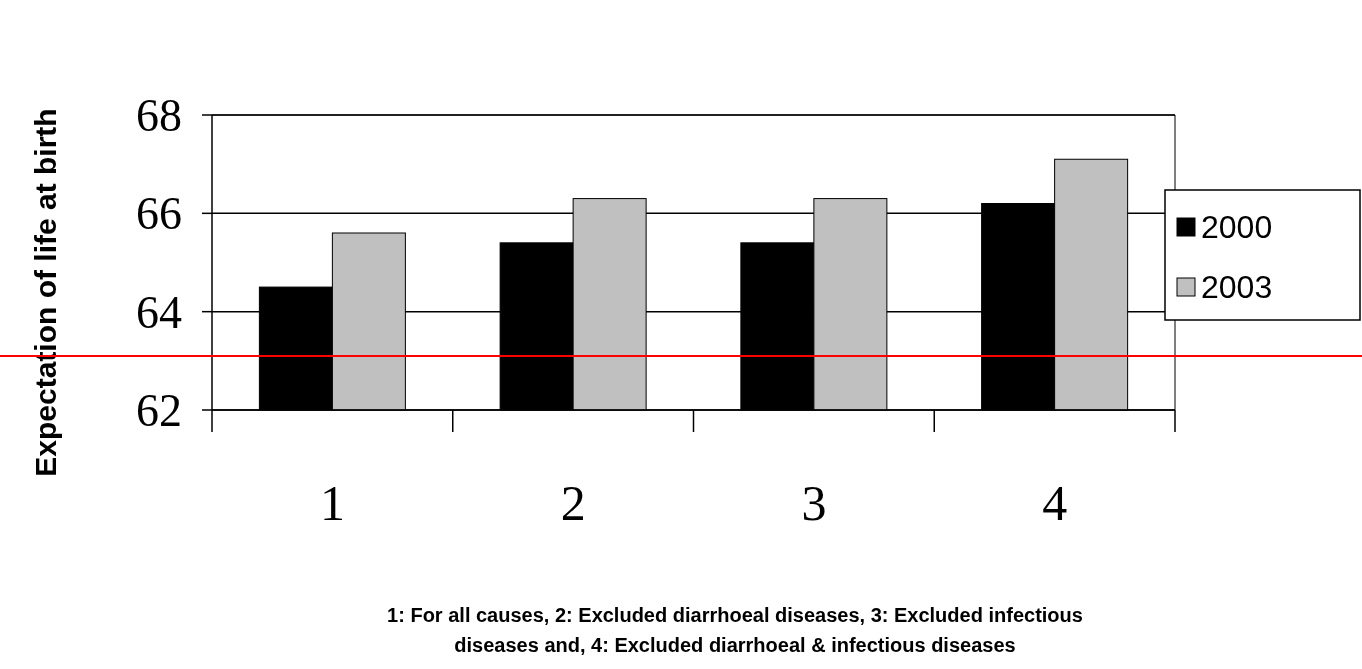  Describe the element at coordinates (573, 503) in the screenshot. I see `x-tick-label: 2` at that location.